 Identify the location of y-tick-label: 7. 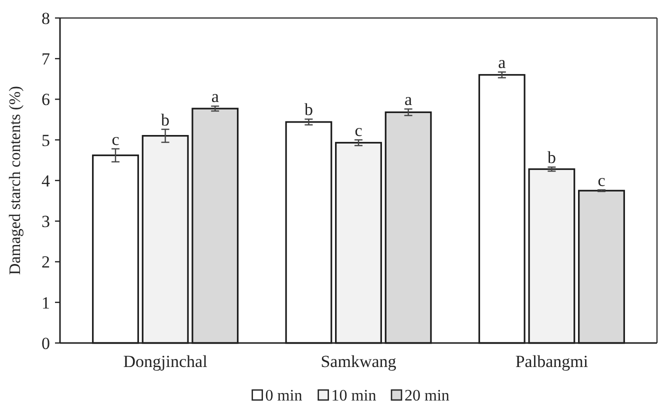
(46, 59).